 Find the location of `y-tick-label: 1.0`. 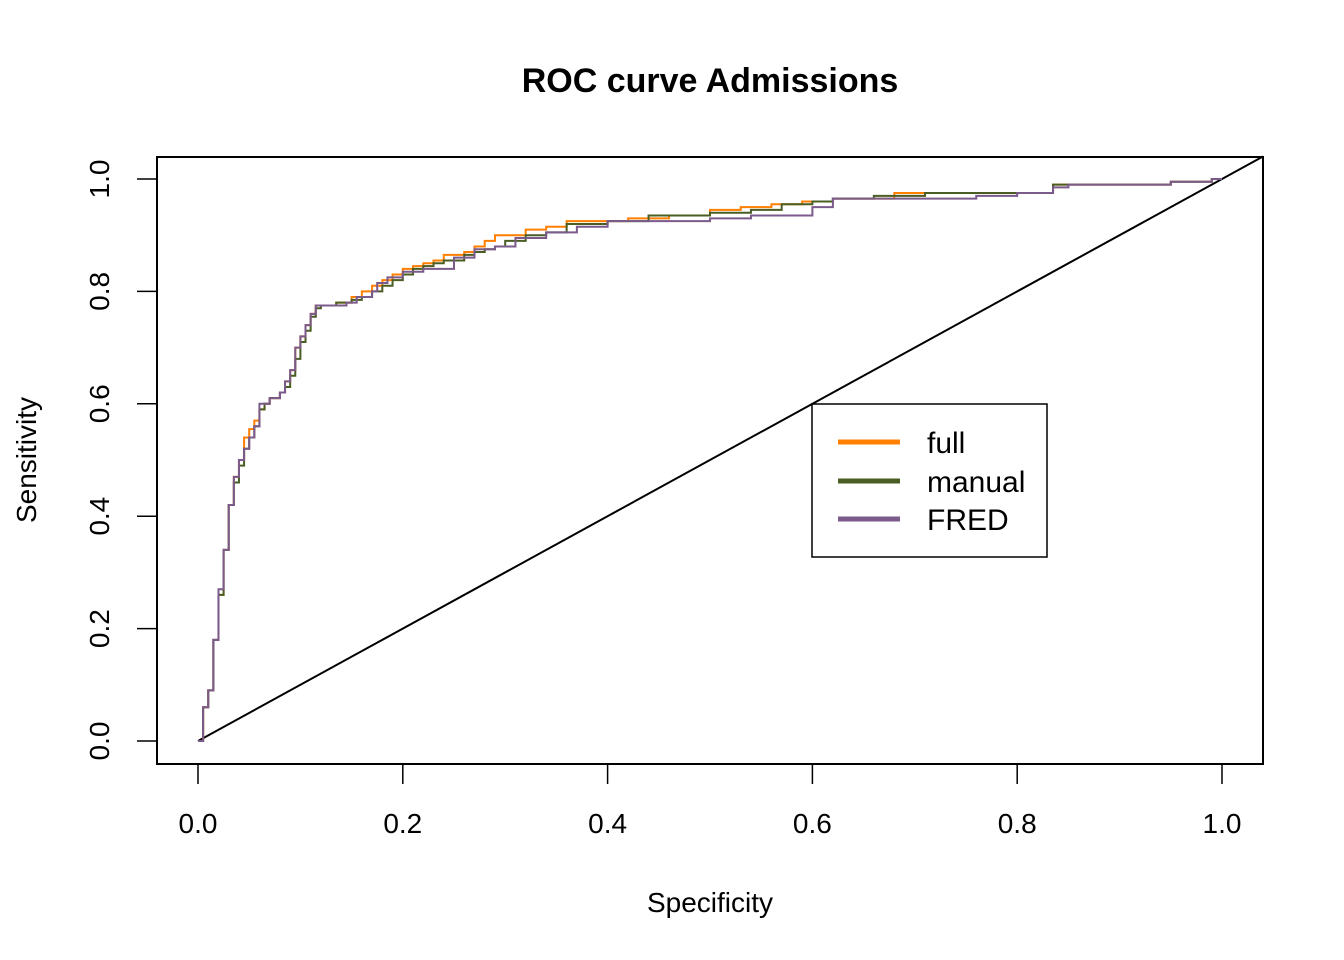

y-tick-label: 1.0 is located at coordinates (99, 179).